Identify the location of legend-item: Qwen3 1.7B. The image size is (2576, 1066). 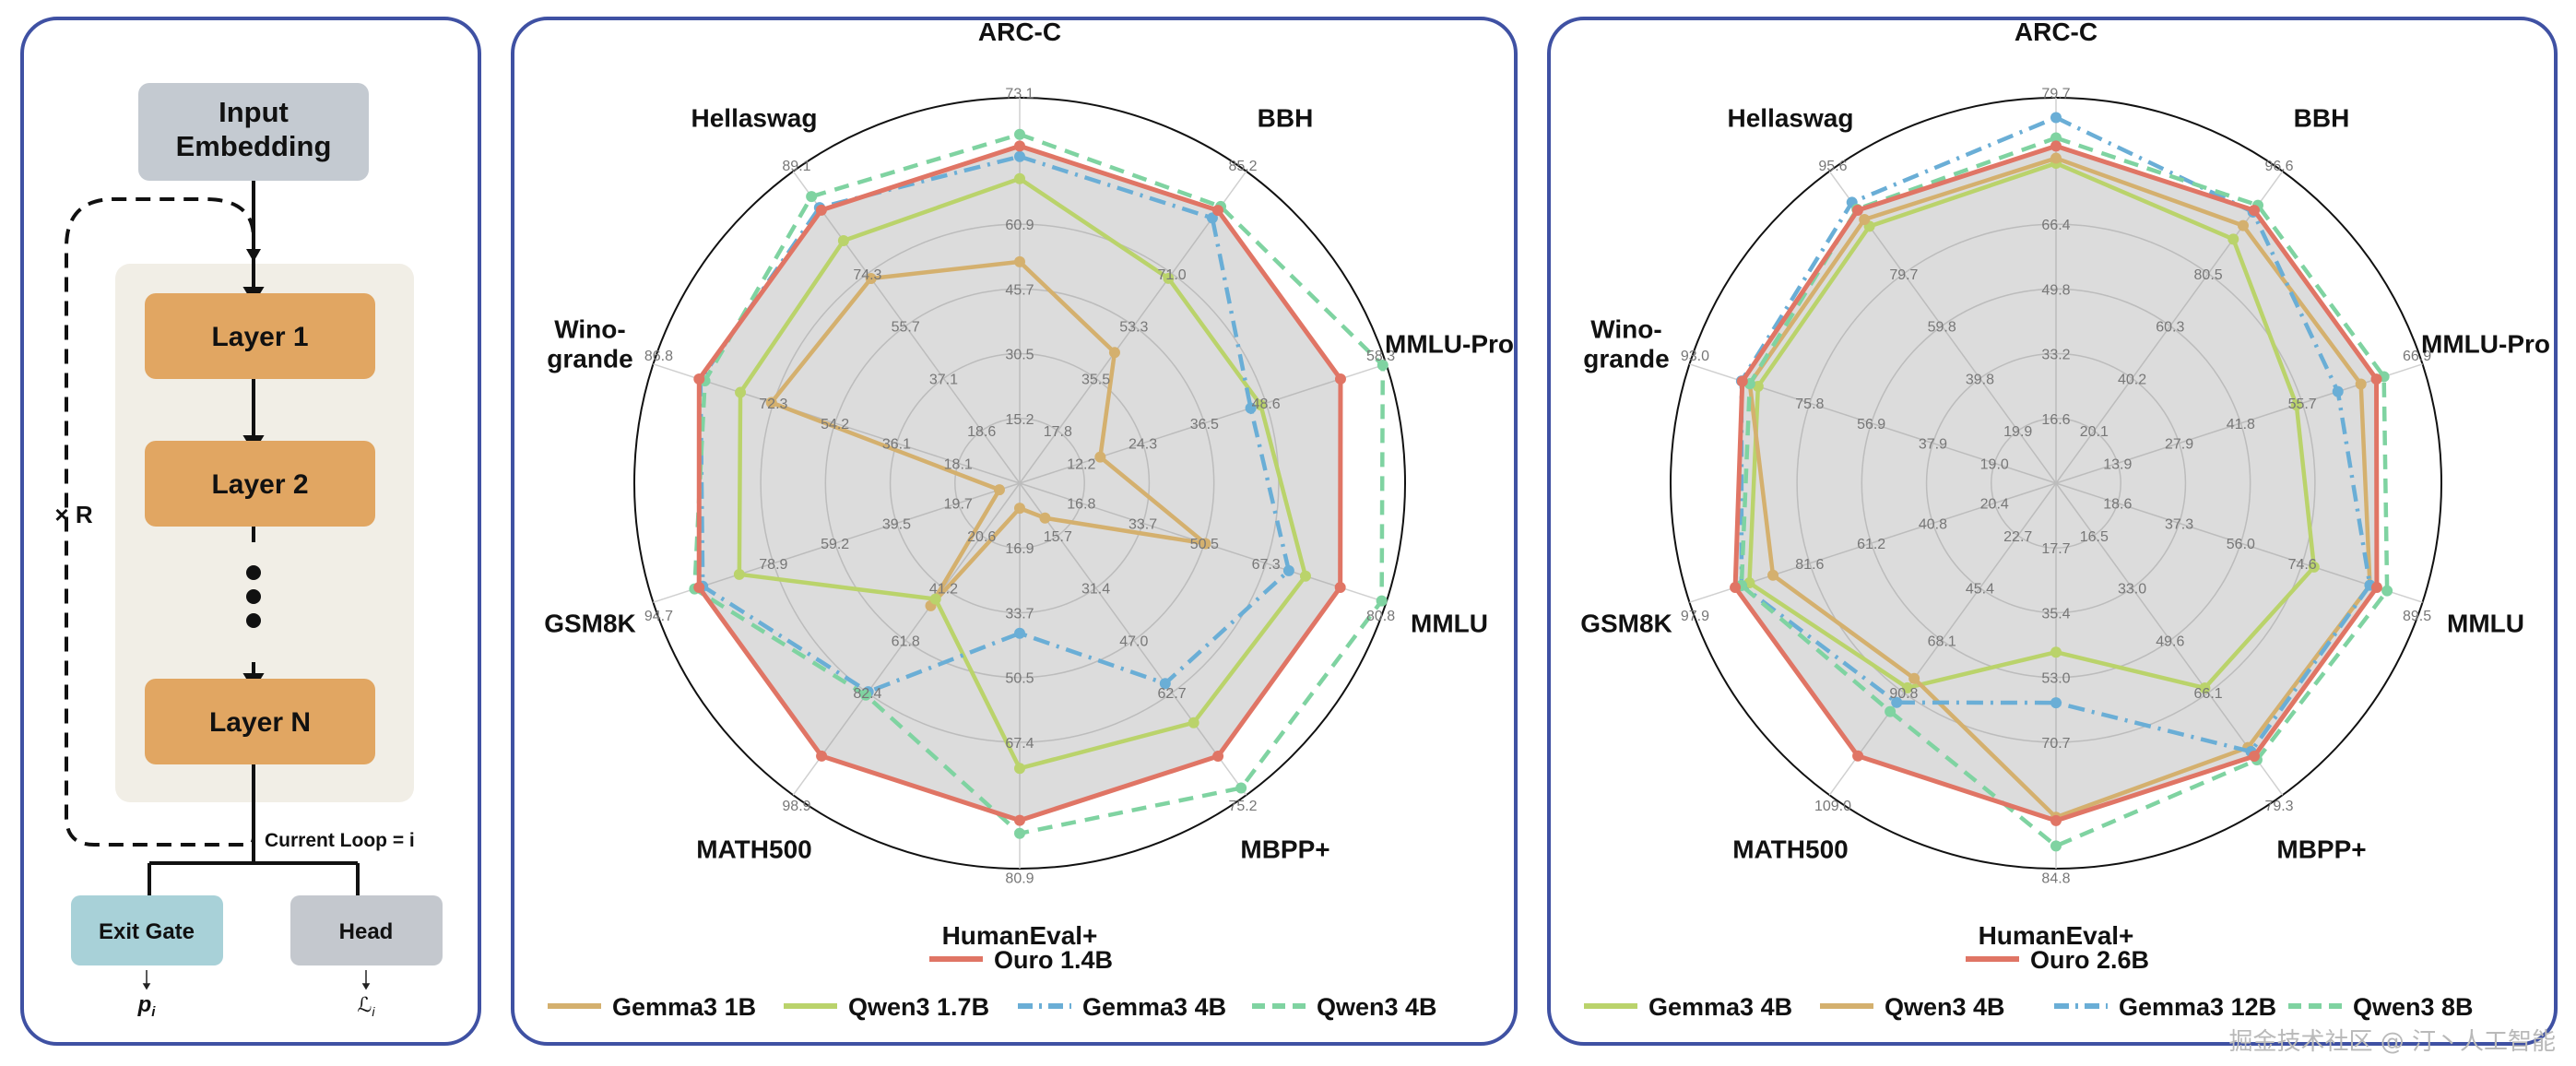
(886, 1007).